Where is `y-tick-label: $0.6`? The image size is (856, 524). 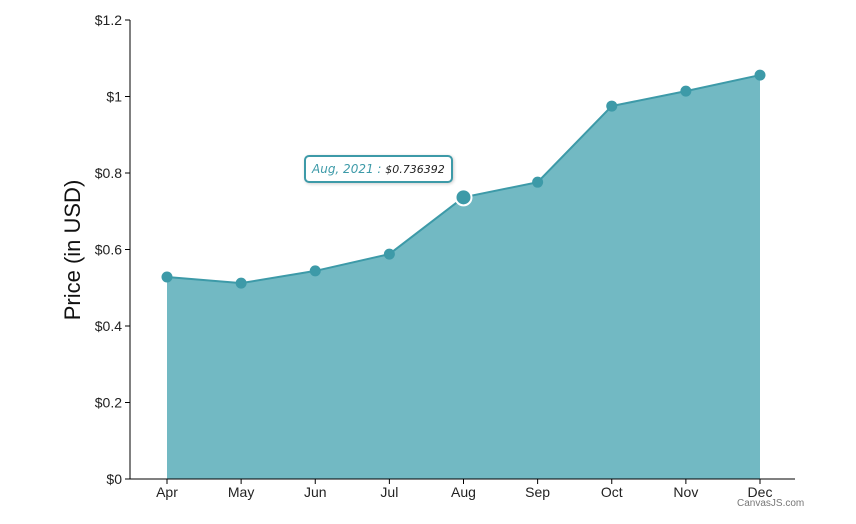
y-tick-label: $0.6 is located at coordinates (108, 250).